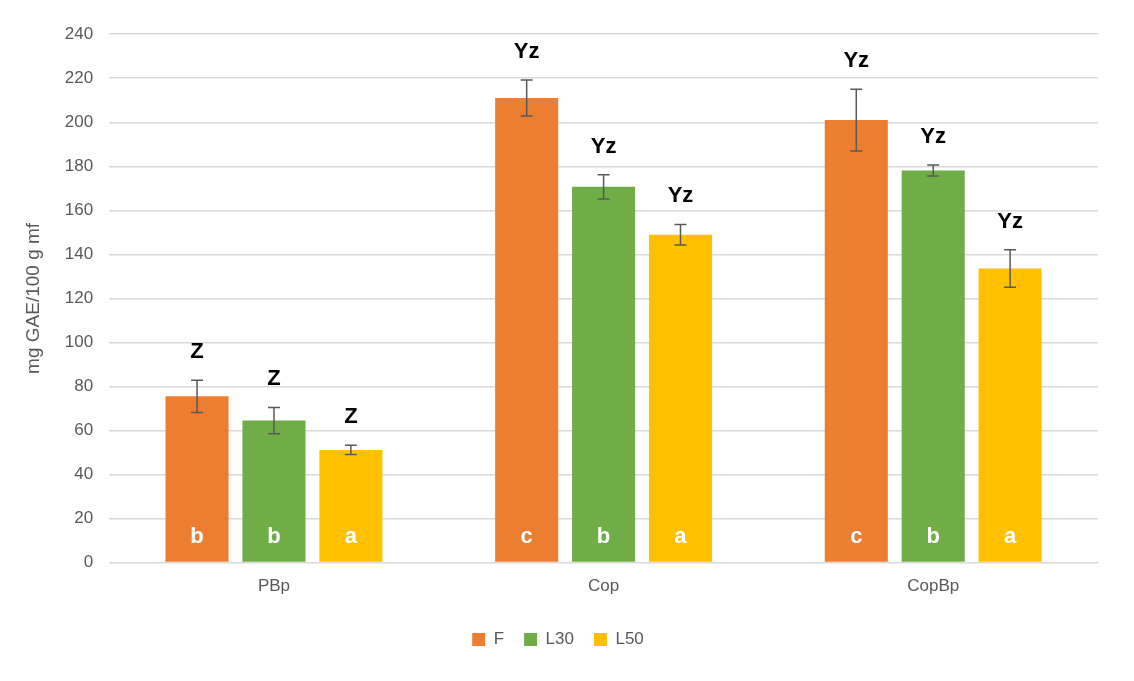 This screenshot has height=681, width=1134. I want to click on y-tick-label: 180, so click(79, 165).